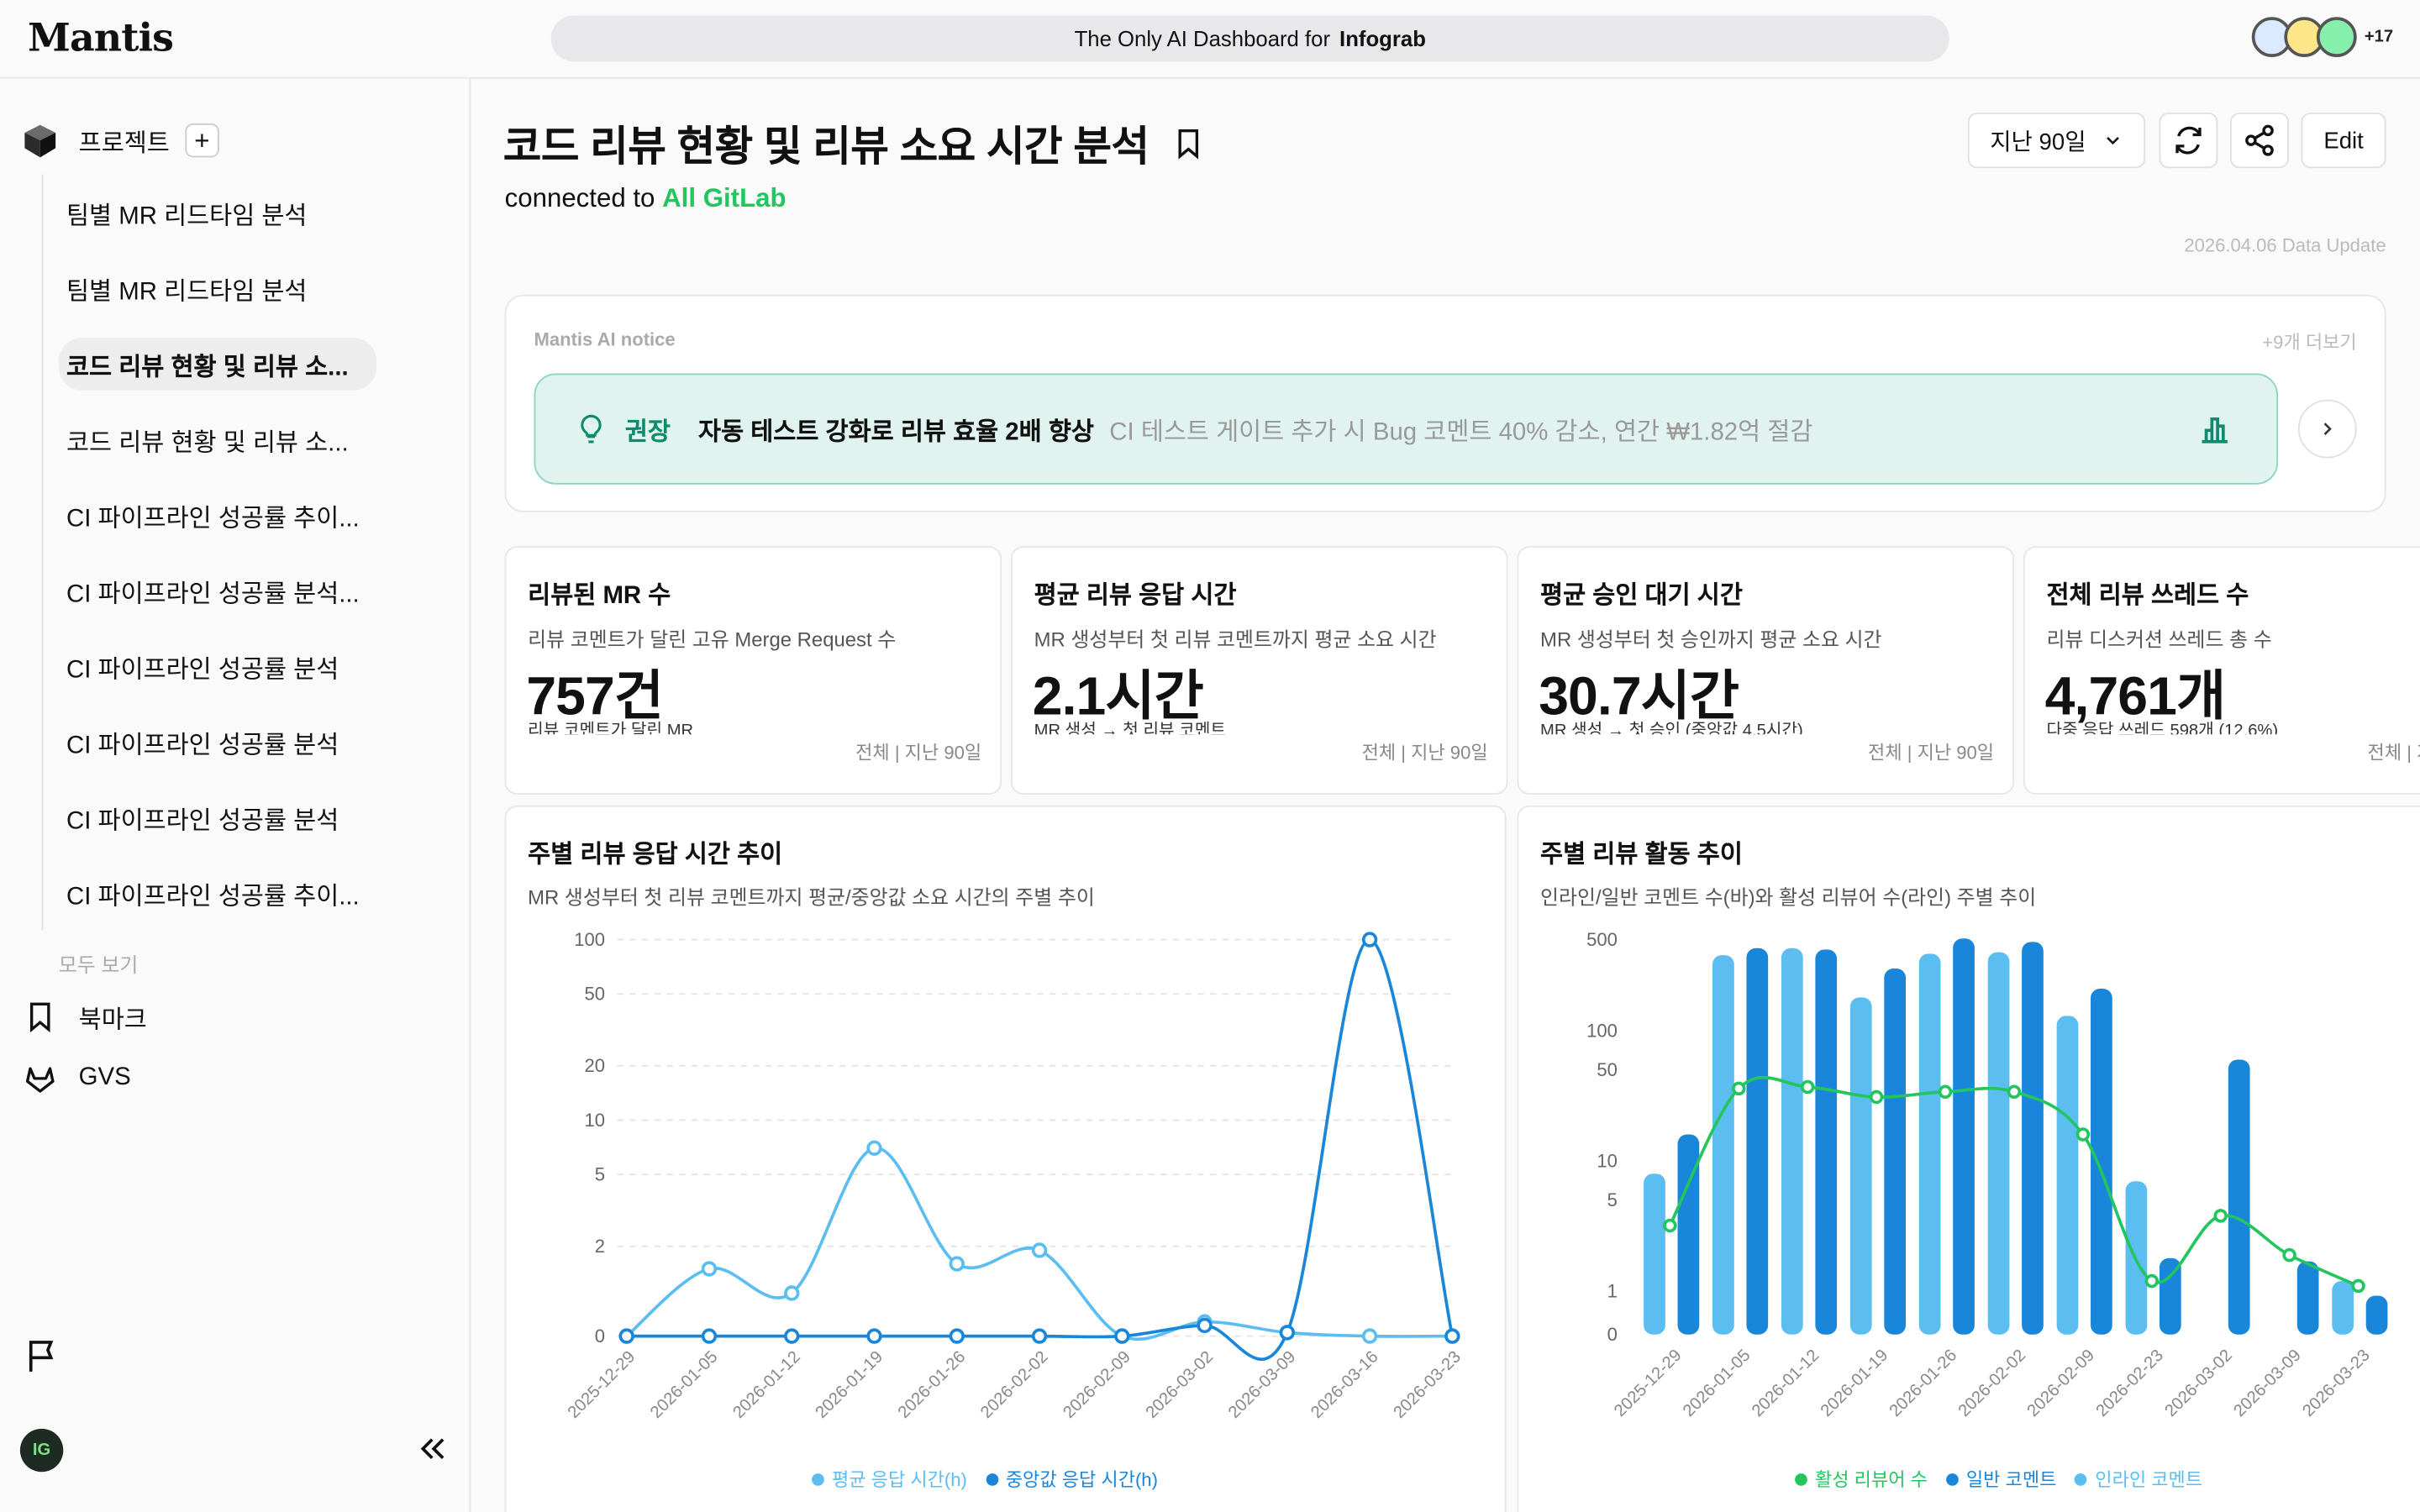 Image resolution: width=2420 pixels, height=1512 pixels. Describe the element at coordinates (41, 1450) in the screenshot. I see `user-avatar: IG` at that location.